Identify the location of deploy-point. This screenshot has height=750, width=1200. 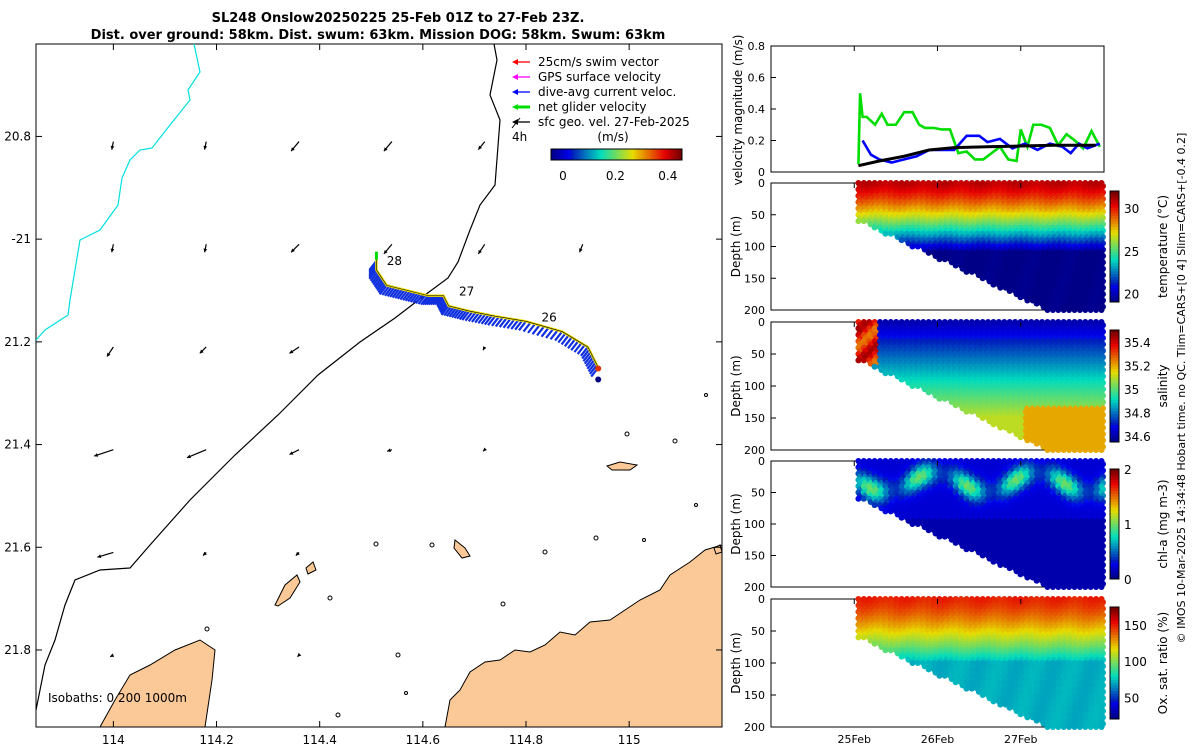
(598, 368).